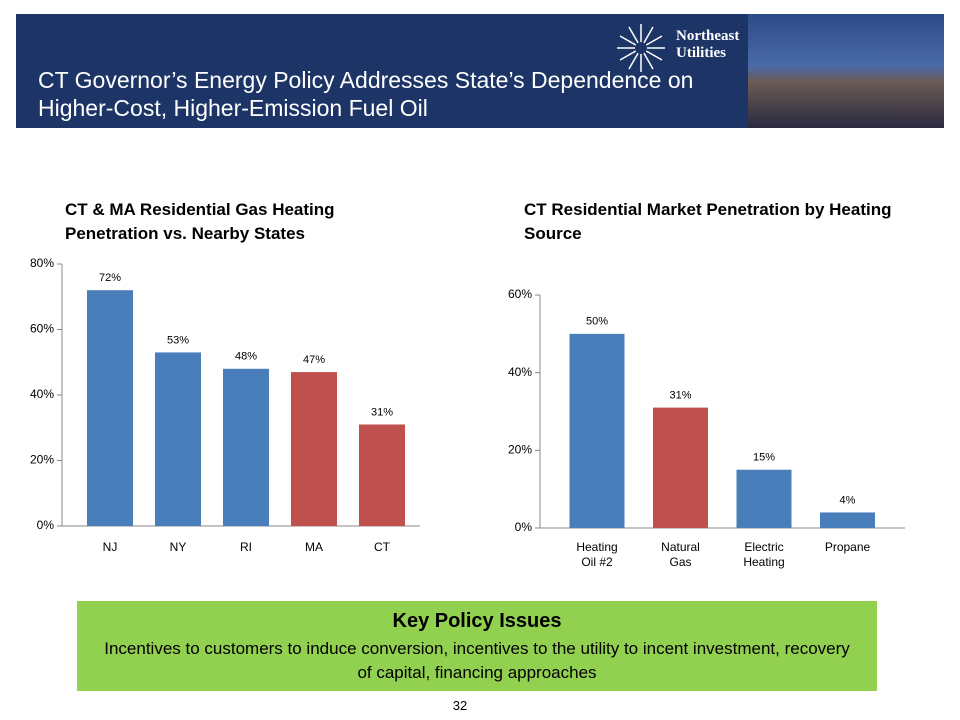 The width and height of the screenshot is (960, 720). Describe the element at coordinates (110, 547) in the screenshot. I see `x-tick-label: NJ` at that location.